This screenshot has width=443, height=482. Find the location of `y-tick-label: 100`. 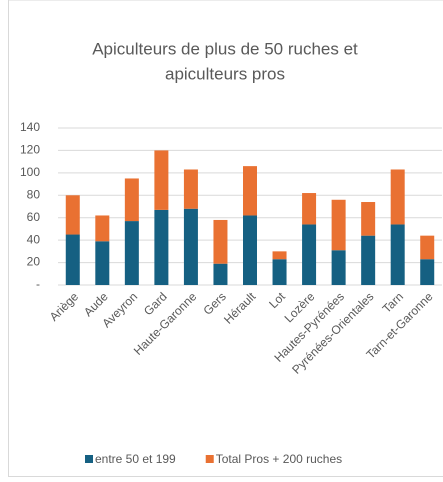

y-tick-label: 100 is located at coordinates (30, 172).